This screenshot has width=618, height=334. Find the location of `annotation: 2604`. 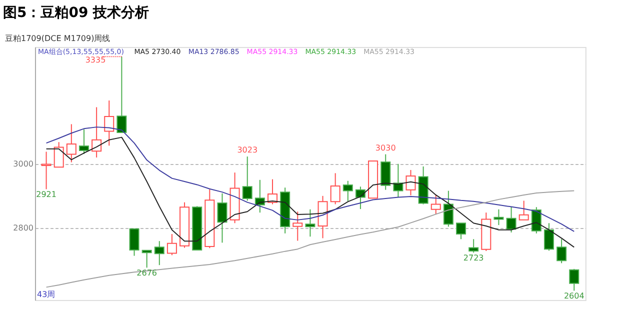

annotation: 2604 is located at coordinates (574, 296).